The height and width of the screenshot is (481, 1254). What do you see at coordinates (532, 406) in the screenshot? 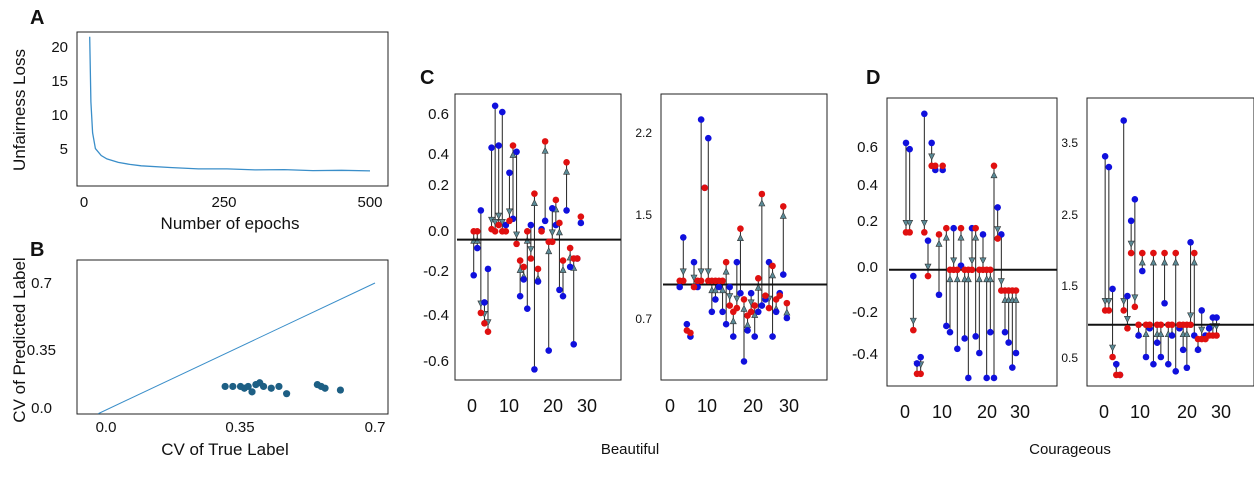
I see `panel-c-left-xticks: 0 10 20 30` at bounding box center [532, 406].